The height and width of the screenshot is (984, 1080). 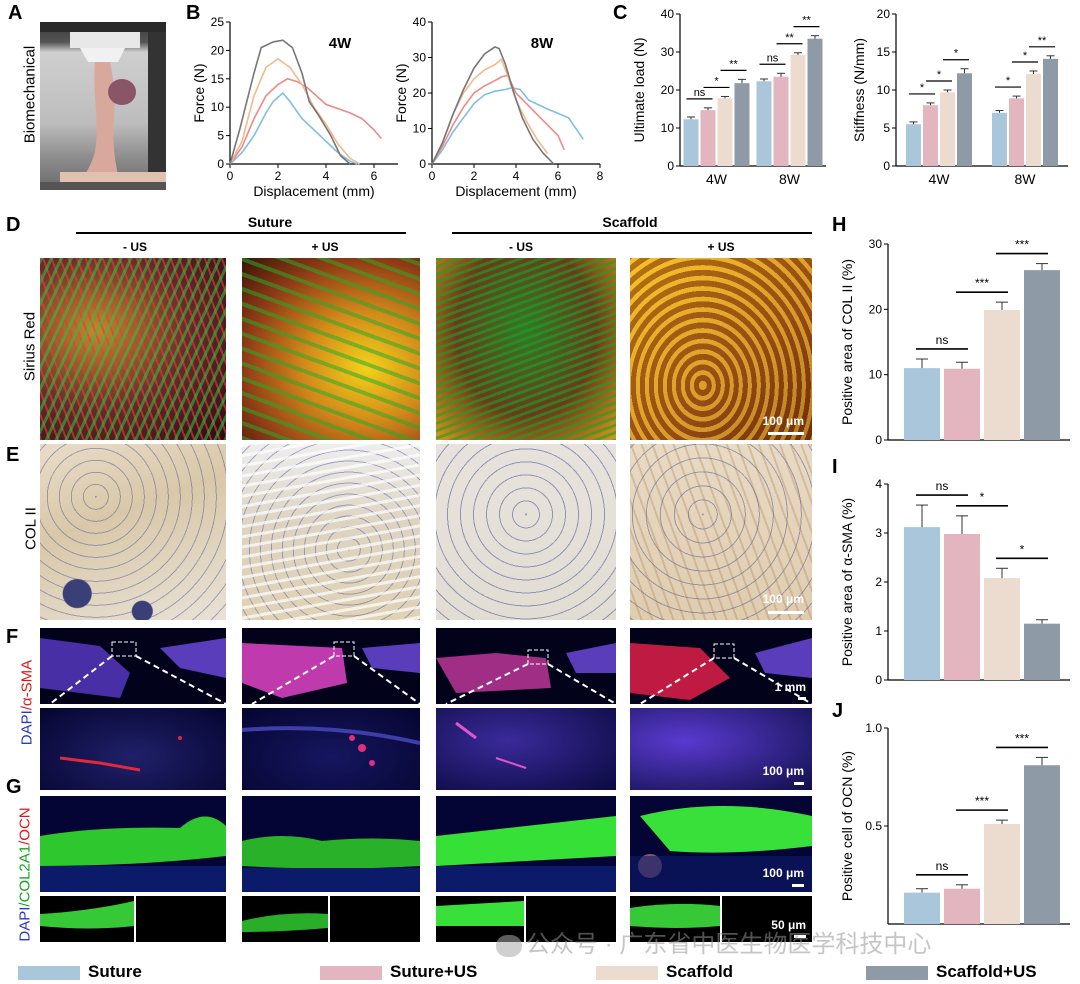 I want to click on col2a1-text: /COL2A1, so click(x=25, y=875).